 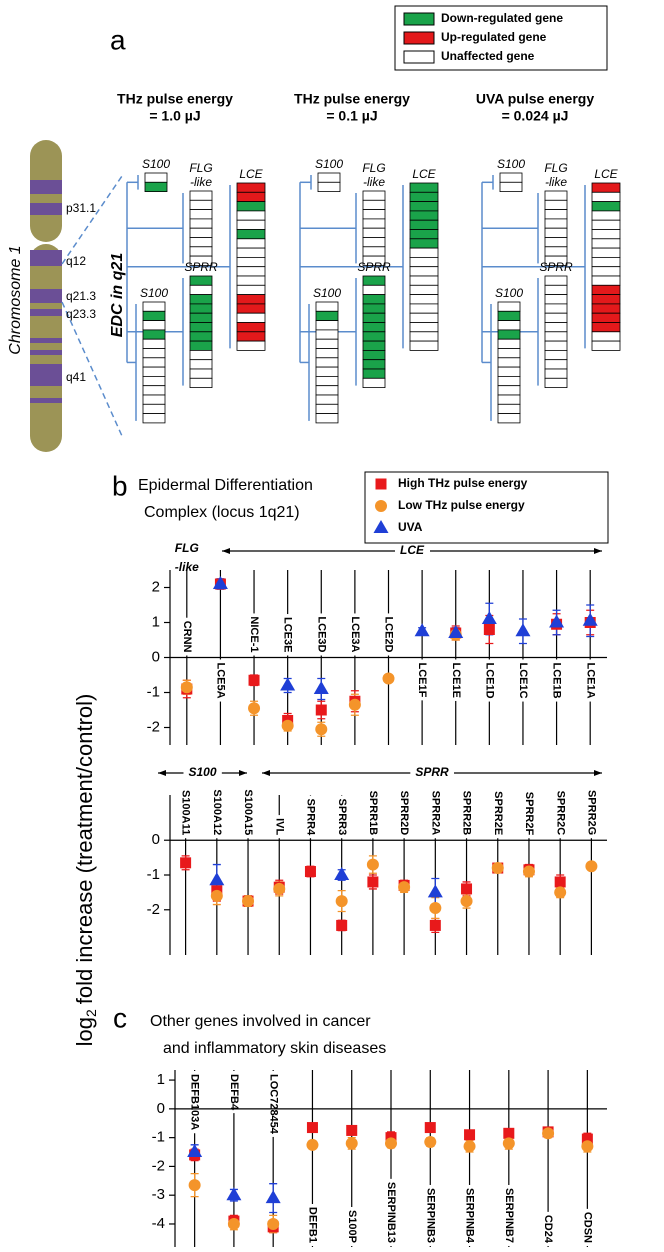 I want to click on chart-title: Complex (locus 1q21), so click(x=222, y=512).